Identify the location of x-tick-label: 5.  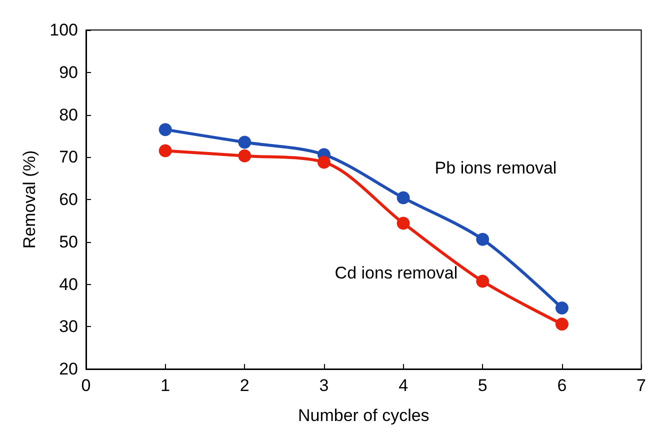
(483, 385).